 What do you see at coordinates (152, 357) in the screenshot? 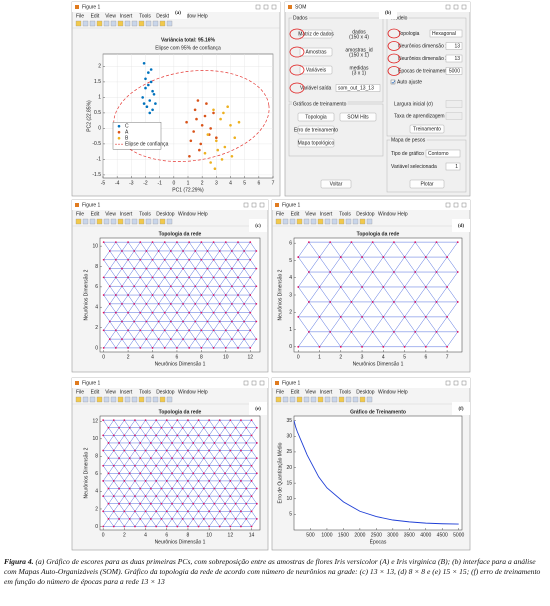
I see `x-tick-label: 4` at bounding box center [152, 357].